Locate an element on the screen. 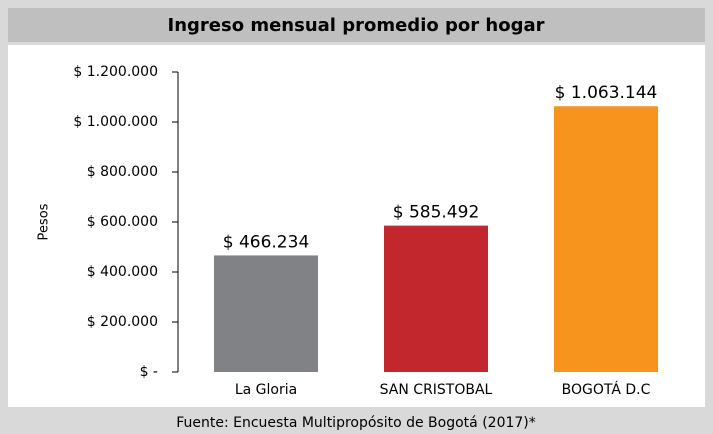 The height and width of the screenshot is (434, 713). data-label: $ 585.492 is located at coordinates (436, 213).